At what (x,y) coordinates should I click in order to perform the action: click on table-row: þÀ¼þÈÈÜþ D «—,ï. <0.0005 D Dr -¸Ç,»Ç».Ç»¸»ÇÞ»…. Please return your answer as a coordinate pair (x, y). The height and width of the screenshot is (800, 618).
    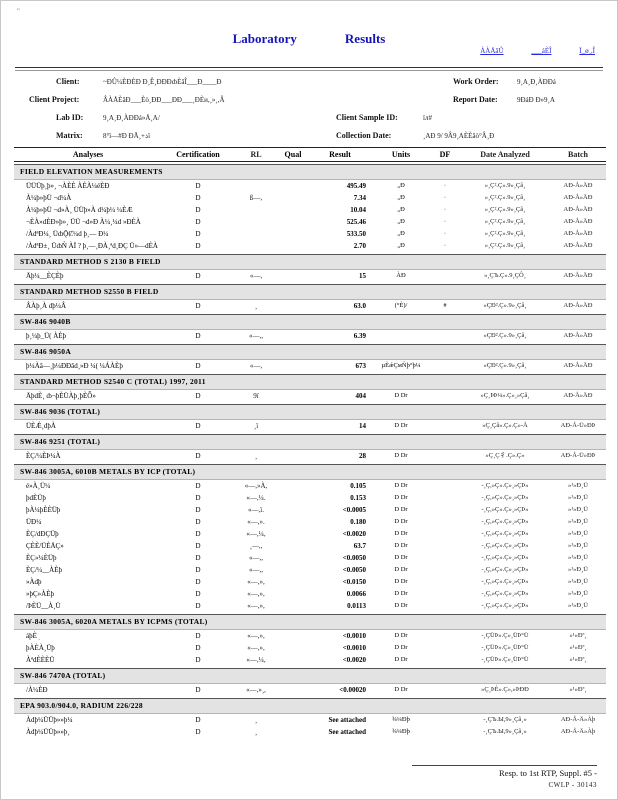
    Looking at the image, I should click on (310, 510).